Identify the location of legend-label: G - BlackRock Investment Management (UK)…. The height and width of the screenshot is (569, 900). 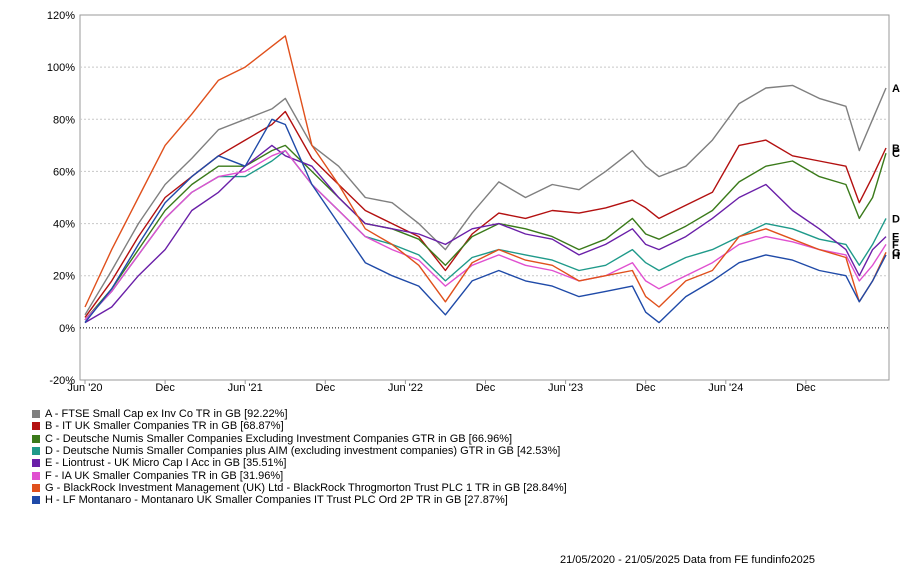
(306, 487).